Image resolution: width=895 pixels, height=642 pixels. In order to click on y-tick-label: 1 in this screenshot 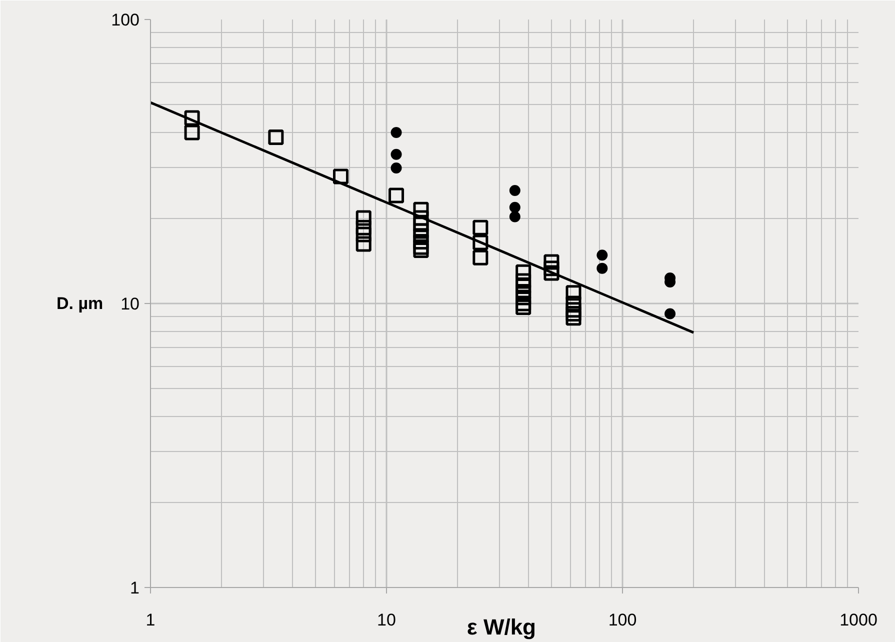, I will do `click(135, 588)`.